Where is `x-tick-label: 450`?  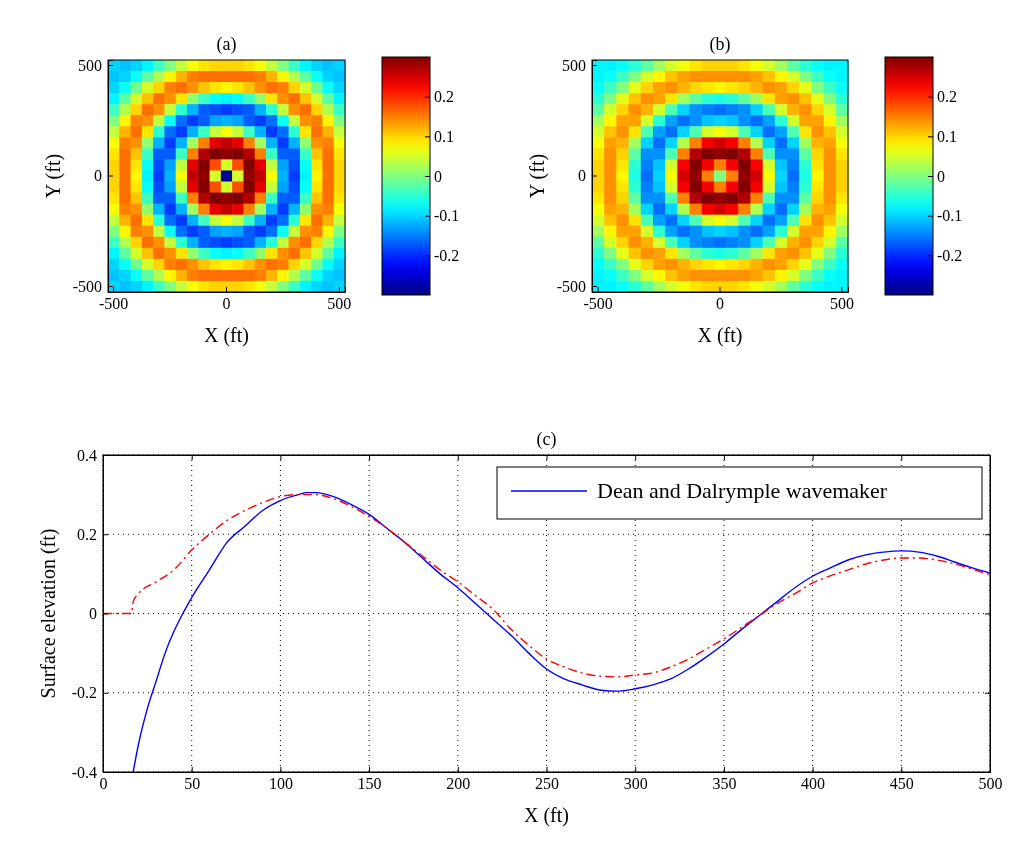
x-tick-label: 450 is located at coordinates (901, 784).